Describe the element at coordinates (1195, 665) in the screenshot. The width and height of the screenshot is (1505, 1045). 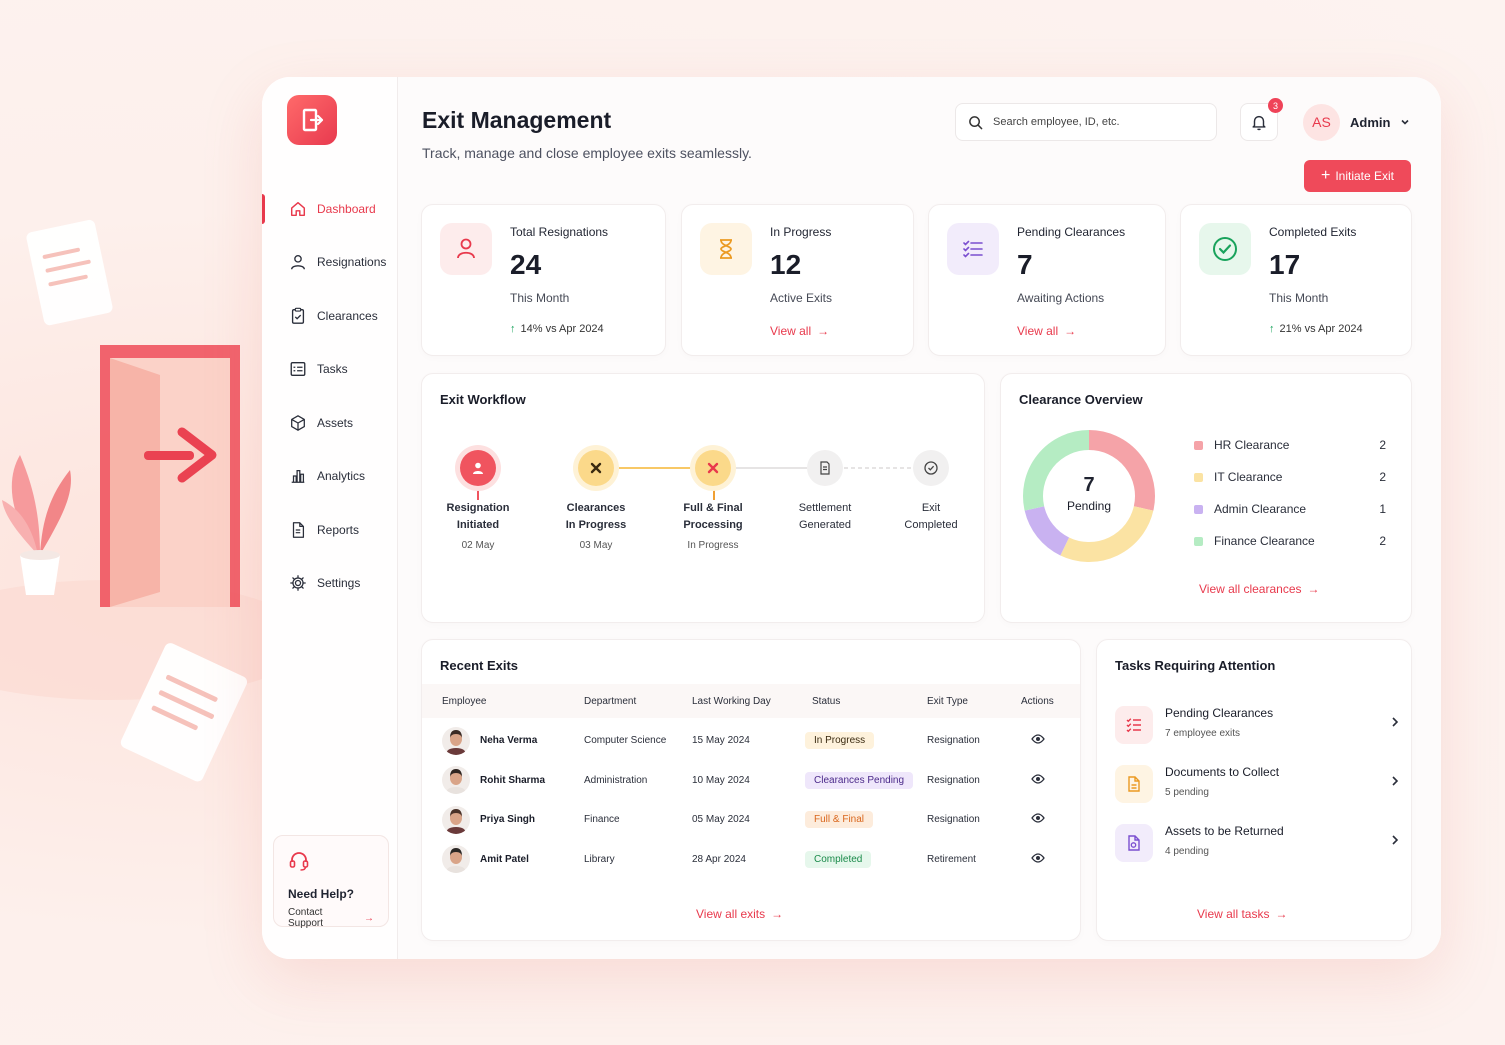
I see `section-title: Tasks Requiring Attention` at that location.